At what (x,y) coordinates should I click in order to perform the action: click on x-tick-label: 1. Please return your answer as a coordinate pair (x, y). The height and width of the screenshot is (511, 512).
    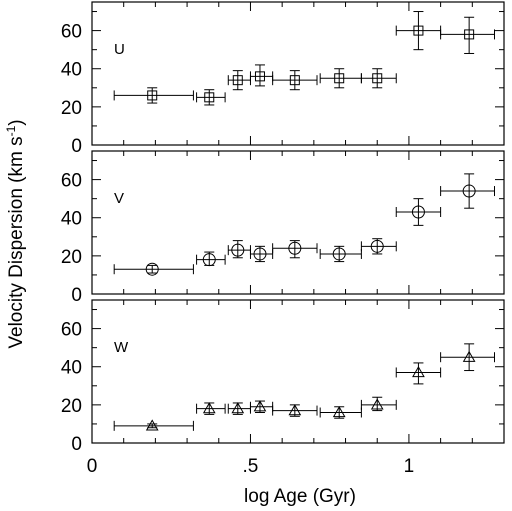
    Looking at the image, I should click on (409, 466).